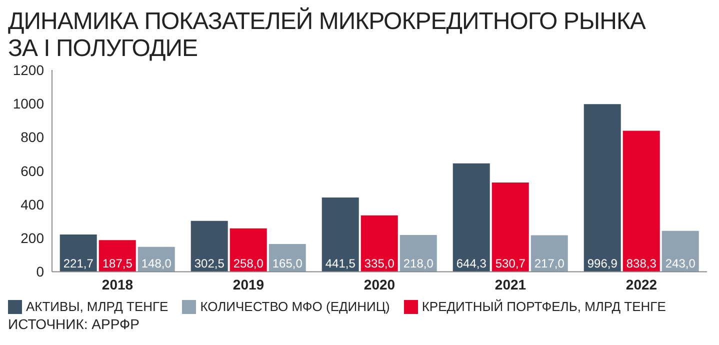  What do you see at coordinates (28, 70) in the screenshot?
I see `y-tick-label: 1200` at bounding box center [28, 70].